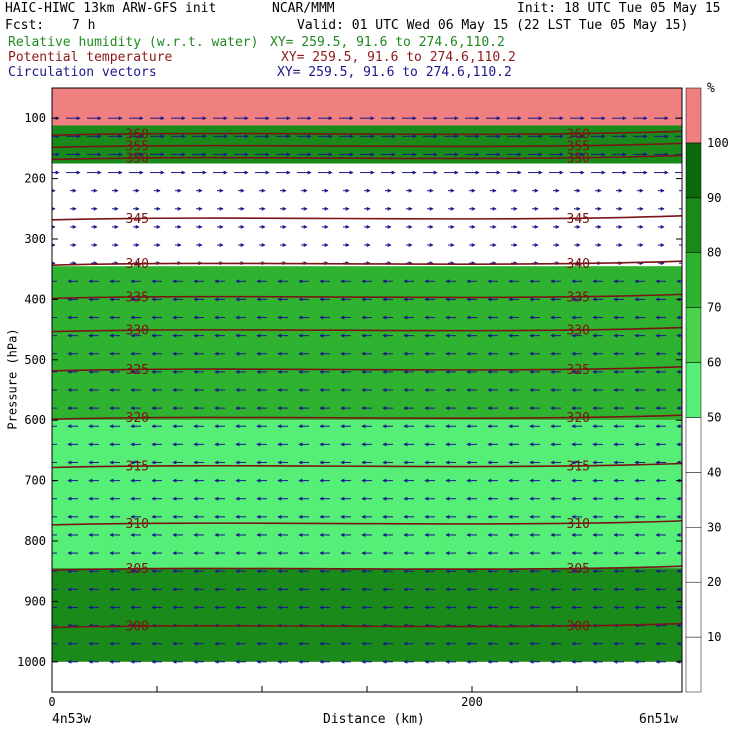  What do you see at coordinates (111, 8) in the screenshot?
I see `model-title: HAIC-HIWC 13km ARW-GFS init` at bounding box center [111, 8].